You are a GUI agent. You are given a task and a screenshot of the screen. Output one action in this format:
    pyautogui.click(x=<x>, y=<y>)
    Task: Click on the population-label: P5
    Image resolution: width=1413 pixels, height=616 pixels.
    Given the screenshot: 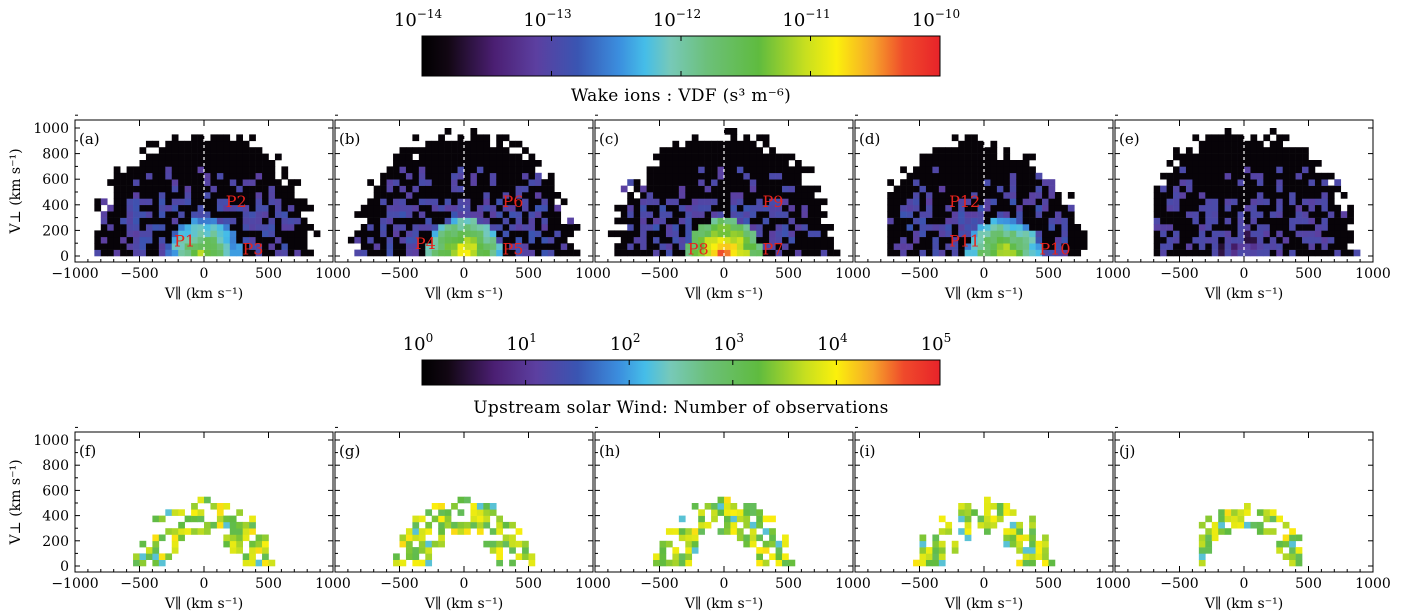 What is the action you would take?
    pyautogui.click(x=513, y=248)
    